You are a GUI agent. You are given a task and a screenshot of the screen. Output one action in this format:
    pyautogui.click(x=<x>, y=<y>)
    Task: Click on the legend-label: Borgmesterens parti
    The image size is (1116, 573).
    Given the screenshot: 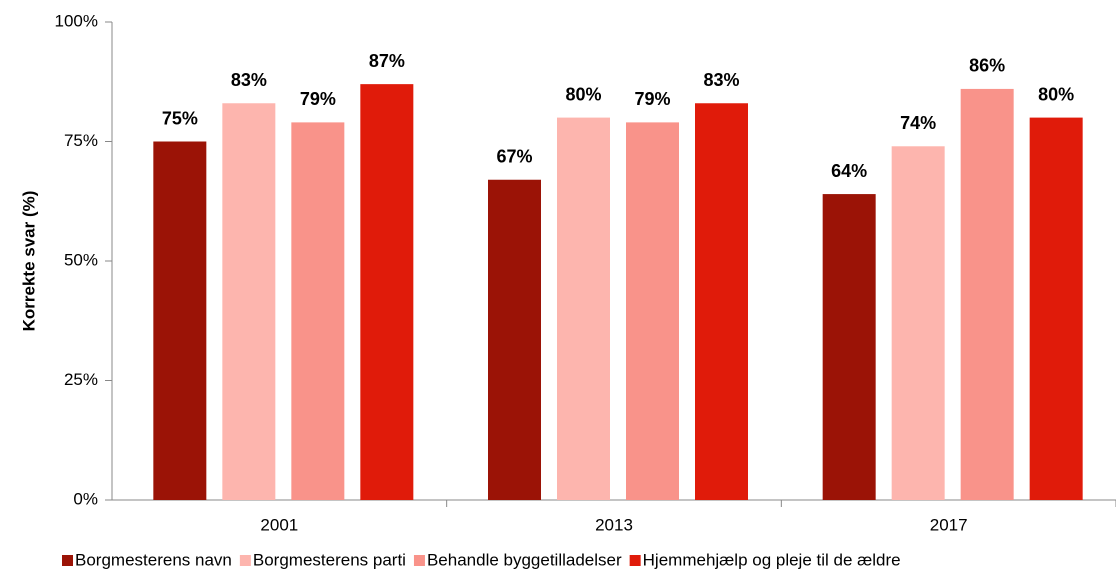 What is the action you would take?
    pyautogui.click(x=329, y=559)
    